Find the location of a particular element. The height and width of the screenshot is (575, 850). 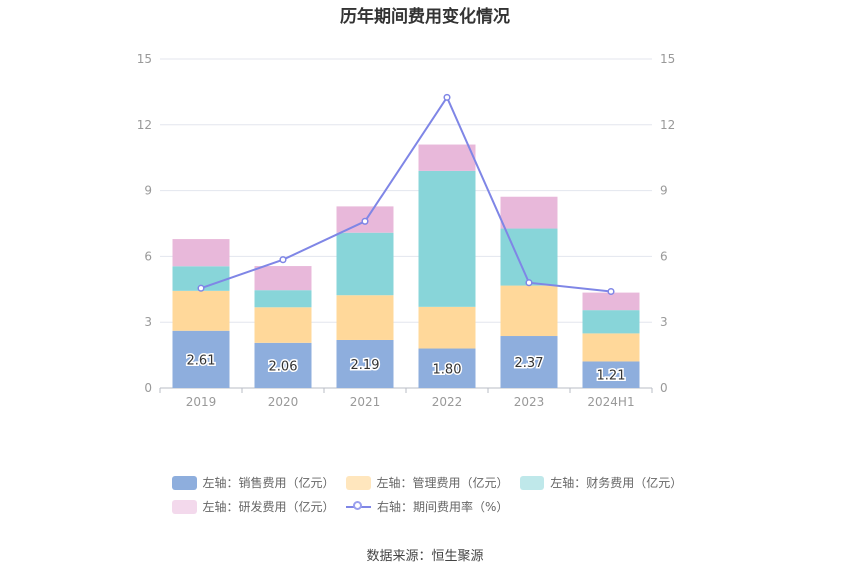

y-left-tick-label: 9 is located at coordinates (148, 191).